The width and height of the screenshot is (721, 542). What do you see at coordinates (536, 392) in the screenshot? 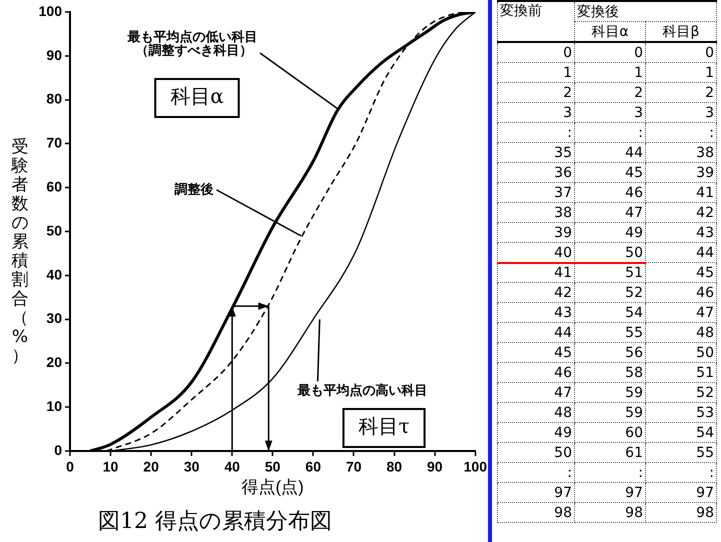
I see `y-tick-label: 47` at bounding box center [536, 392].